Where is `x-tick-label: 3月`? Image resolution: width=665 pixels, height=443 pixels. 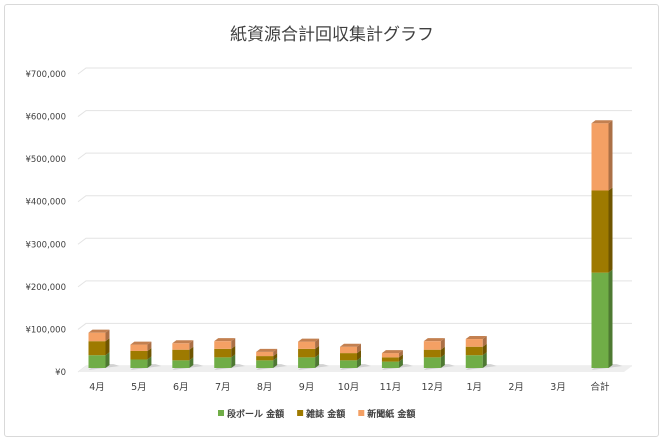 x-tick-label: 3月 is located at coordinates (558, 387).